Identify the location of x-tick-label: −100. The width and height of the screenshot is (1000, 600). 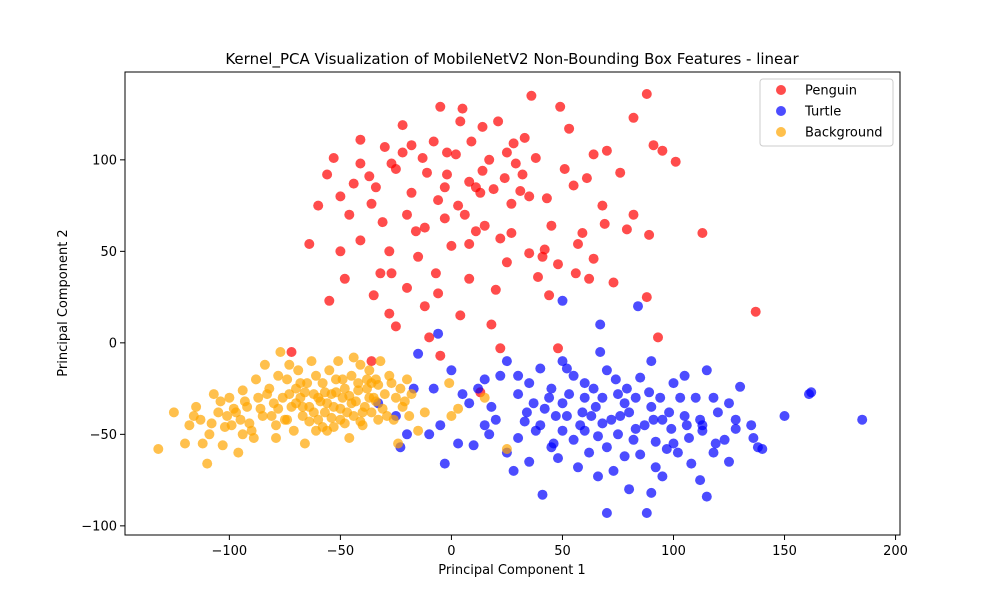
(230, 551).